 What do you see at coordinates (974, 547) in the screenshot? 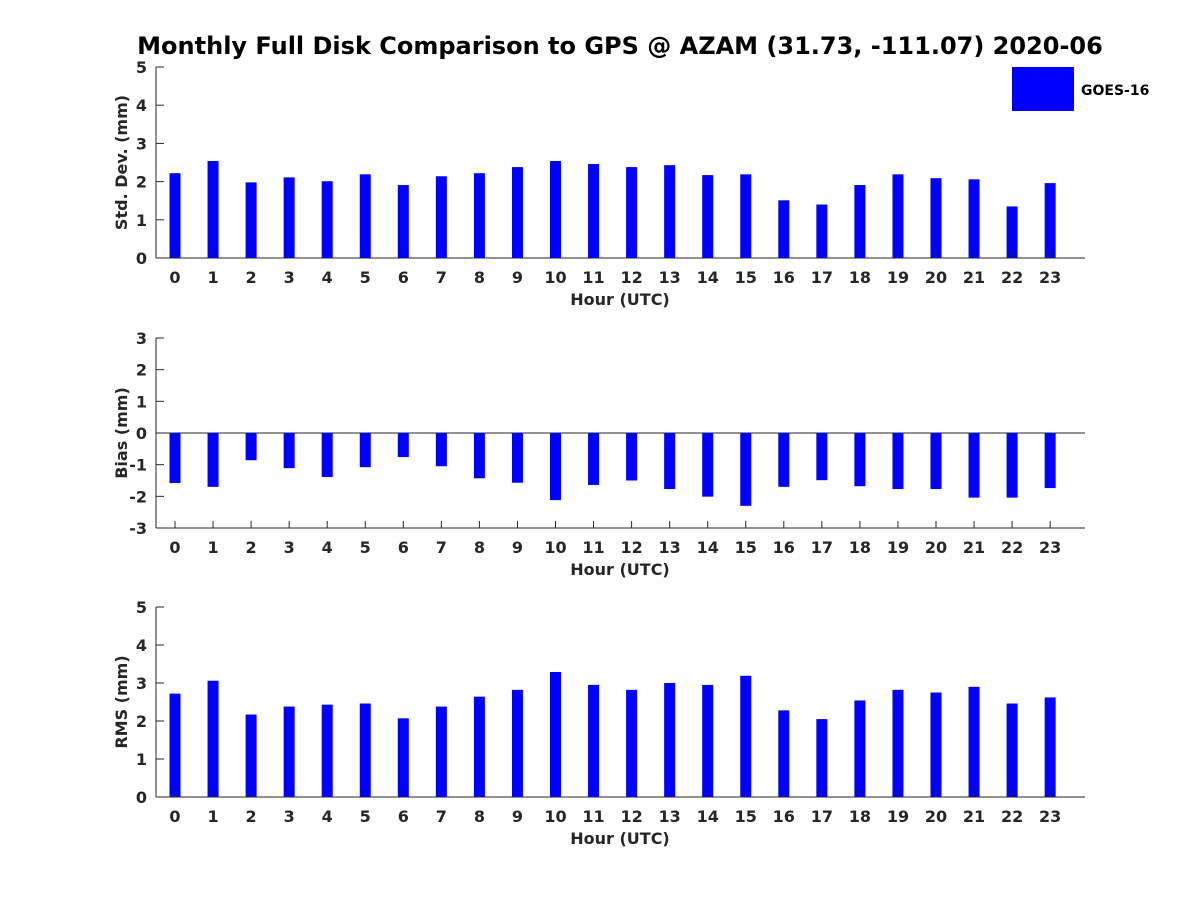
I see `x-tick-label: 21` at bounding box center [974, 547].